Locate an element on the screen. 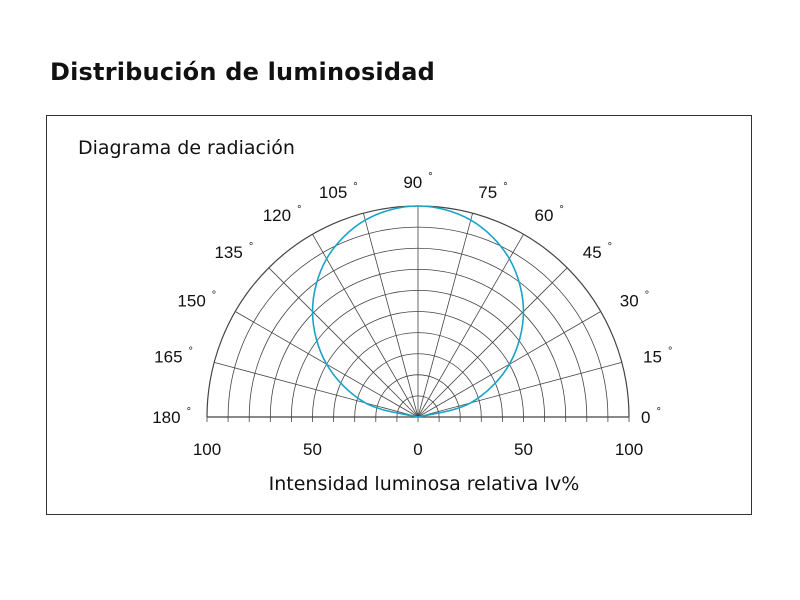 Image resolution: width=800 pixels, height=600 pixels. series-curve is located at coordinates (418, 311).